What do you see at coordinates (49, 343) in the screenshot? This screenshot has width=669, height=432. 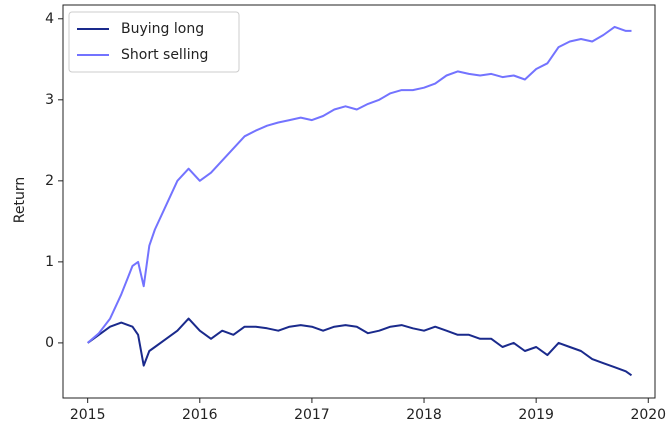 I see `y-tick-label: 0` at bounding box center [49, 343].